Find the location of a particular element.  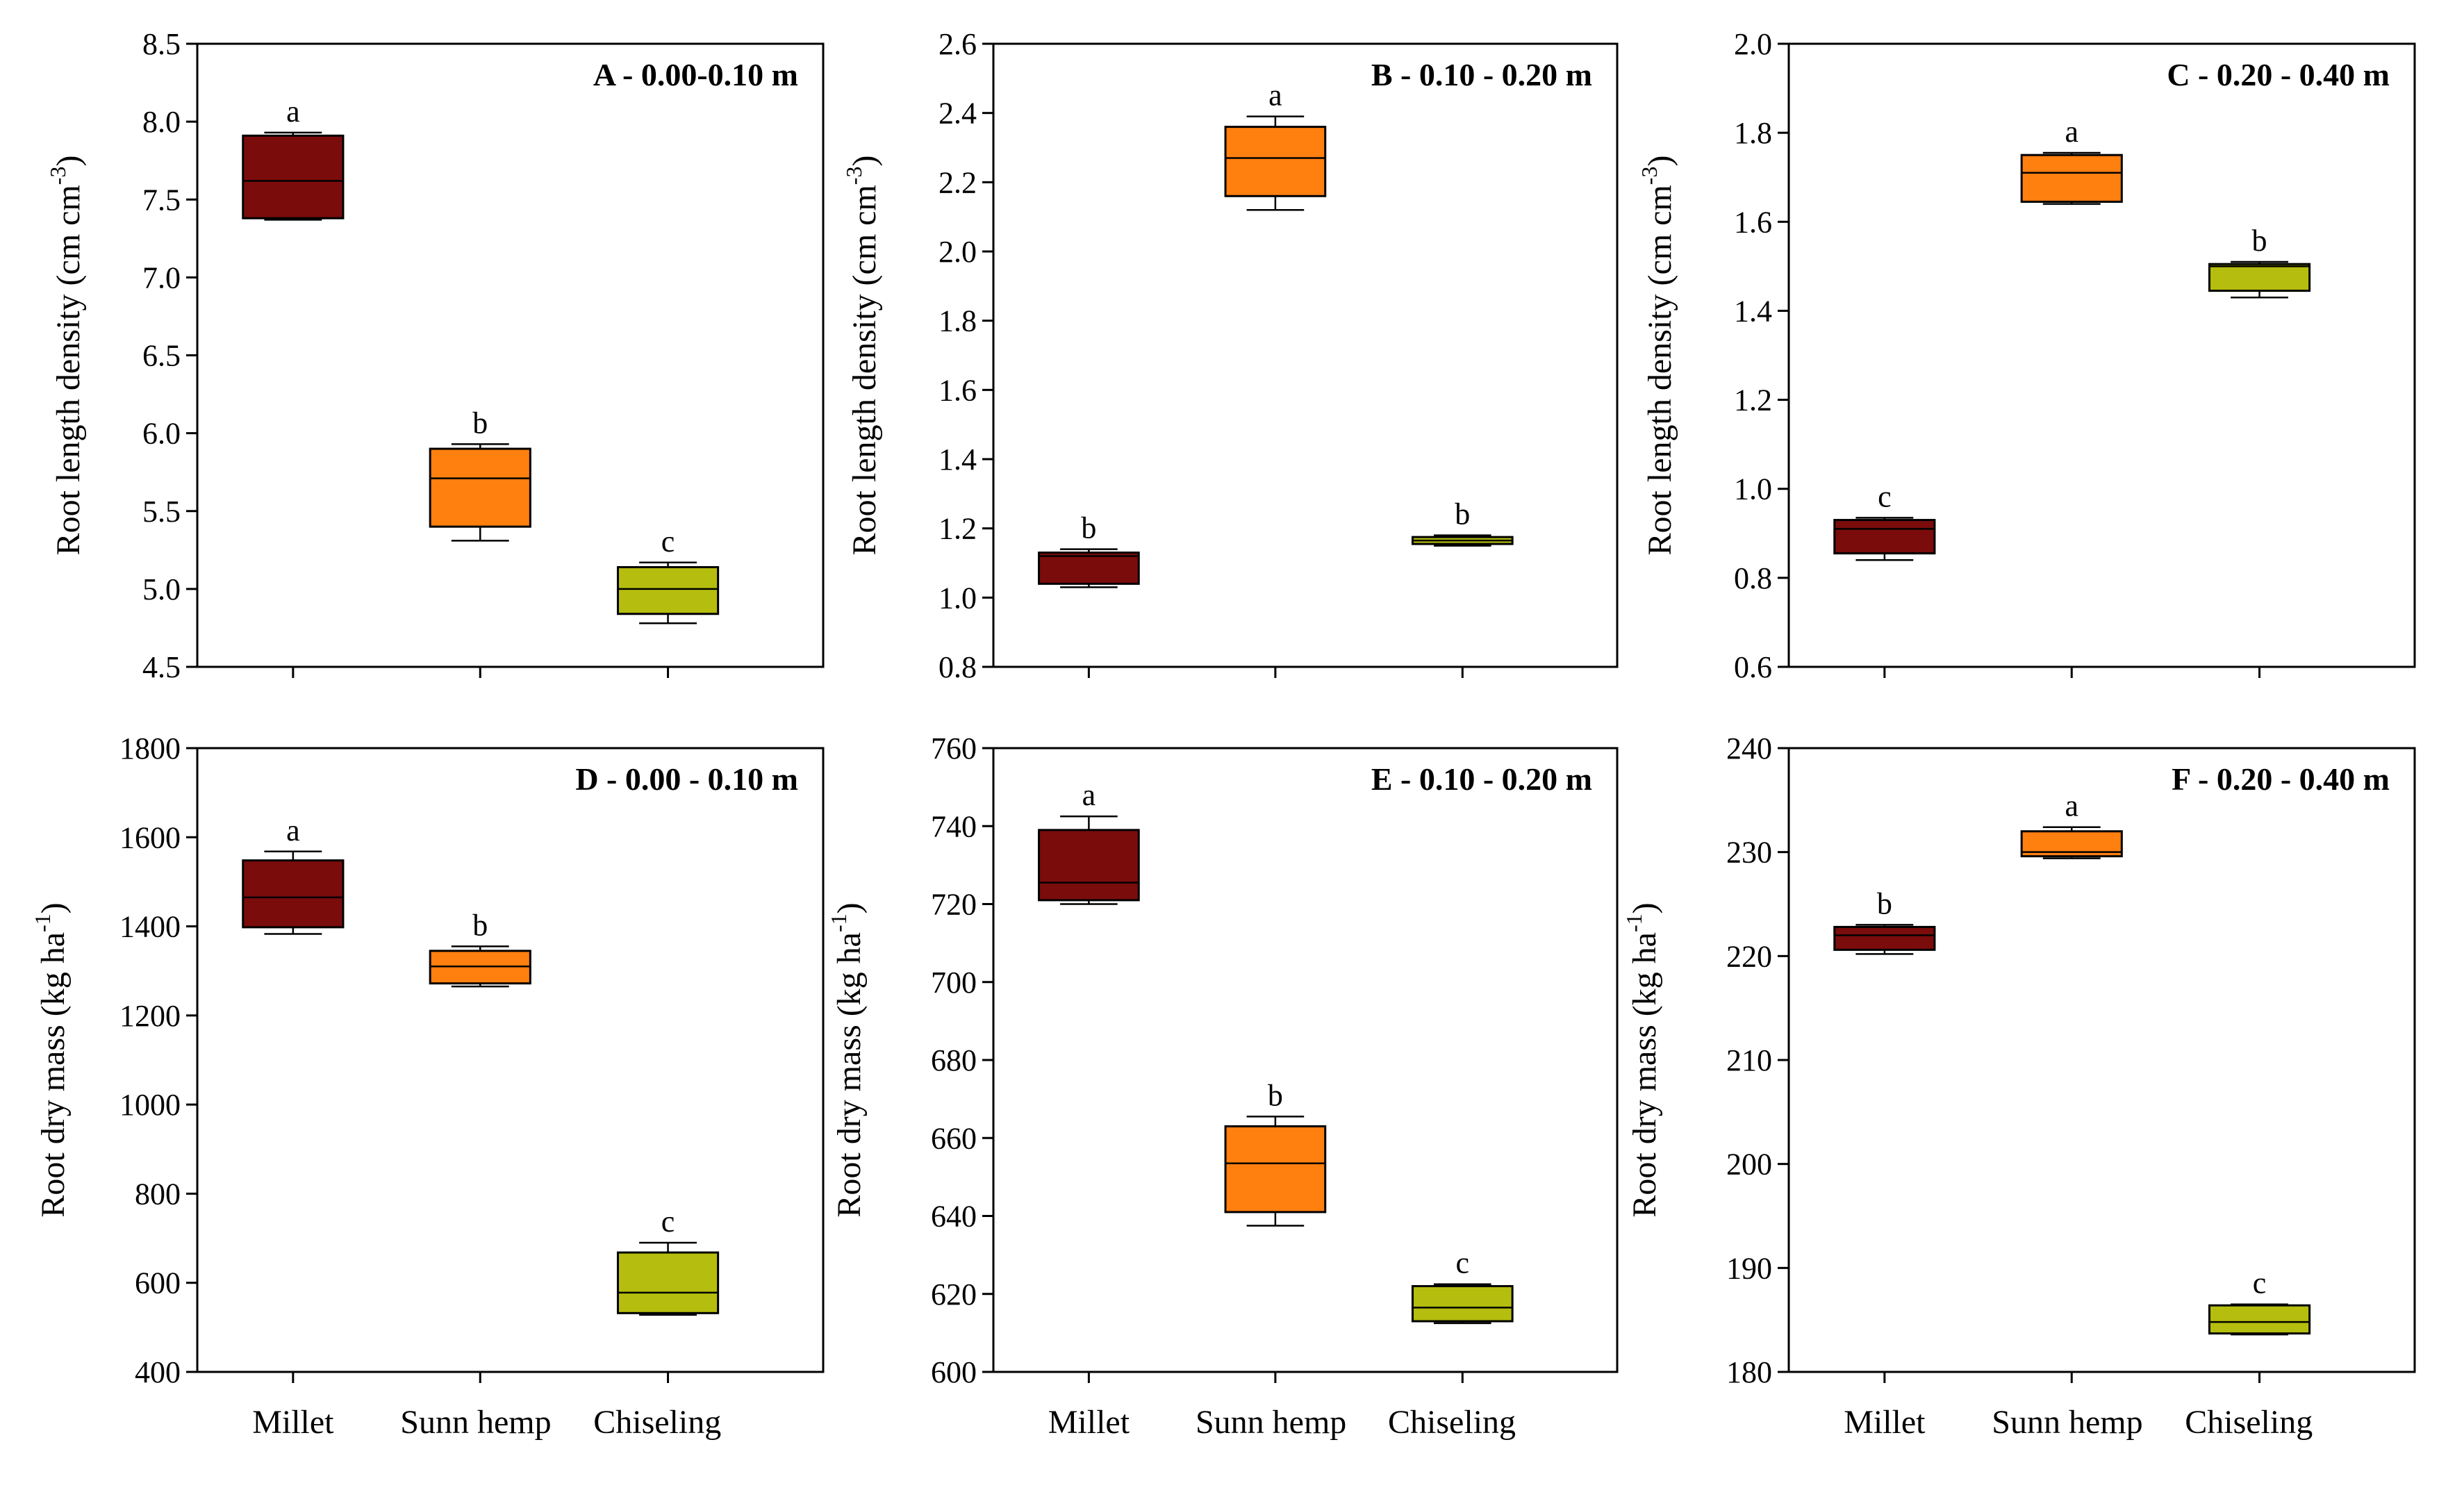

y-tick-label: 7.0 is located at coordinates (161, 277).